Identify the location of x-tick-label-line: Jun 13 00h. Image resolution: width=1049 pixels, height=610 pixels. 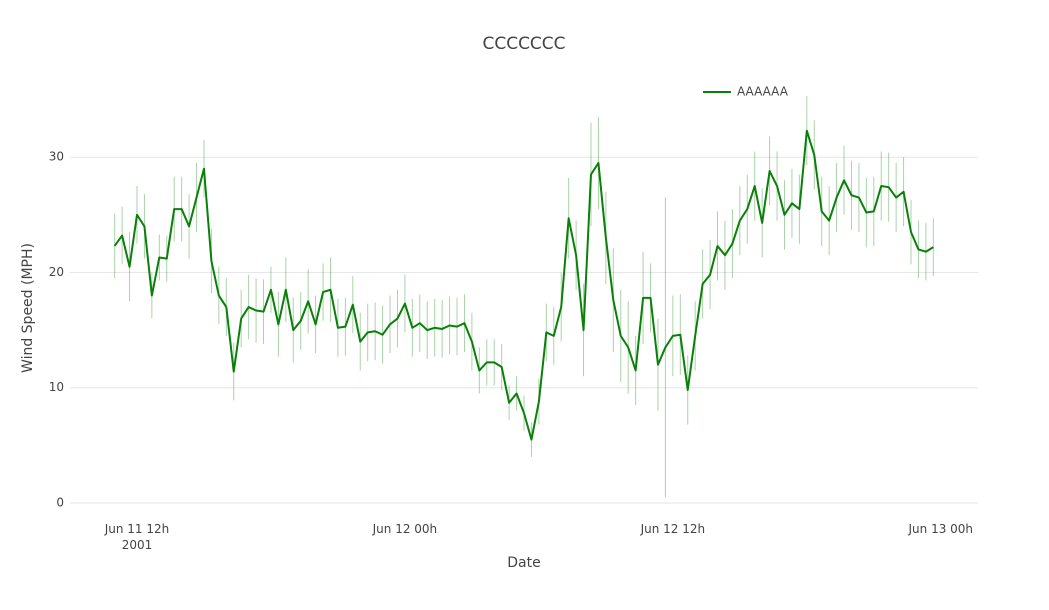
(941, 529).